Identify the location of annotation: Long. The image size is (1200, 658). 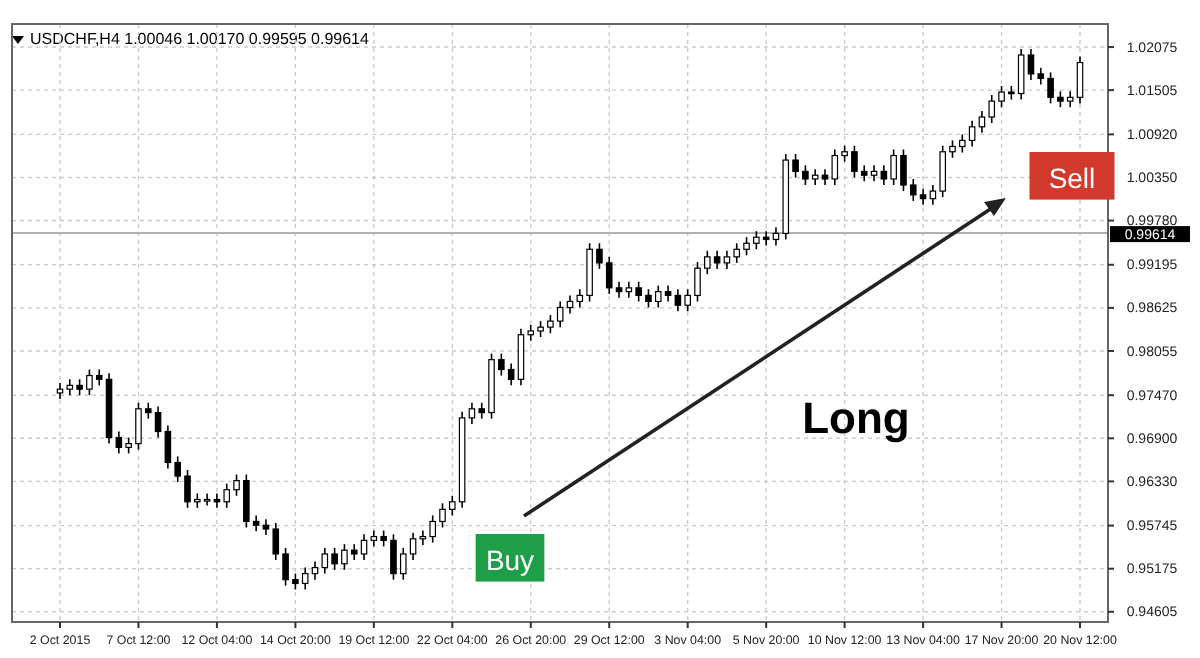
(856, 418).